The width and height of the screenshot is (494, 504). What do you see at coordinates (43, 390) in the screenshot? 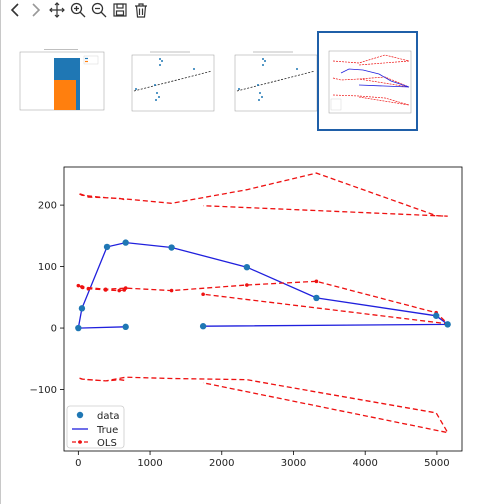
I see `y-tick-label: −100` at bounding box center [43, 390].